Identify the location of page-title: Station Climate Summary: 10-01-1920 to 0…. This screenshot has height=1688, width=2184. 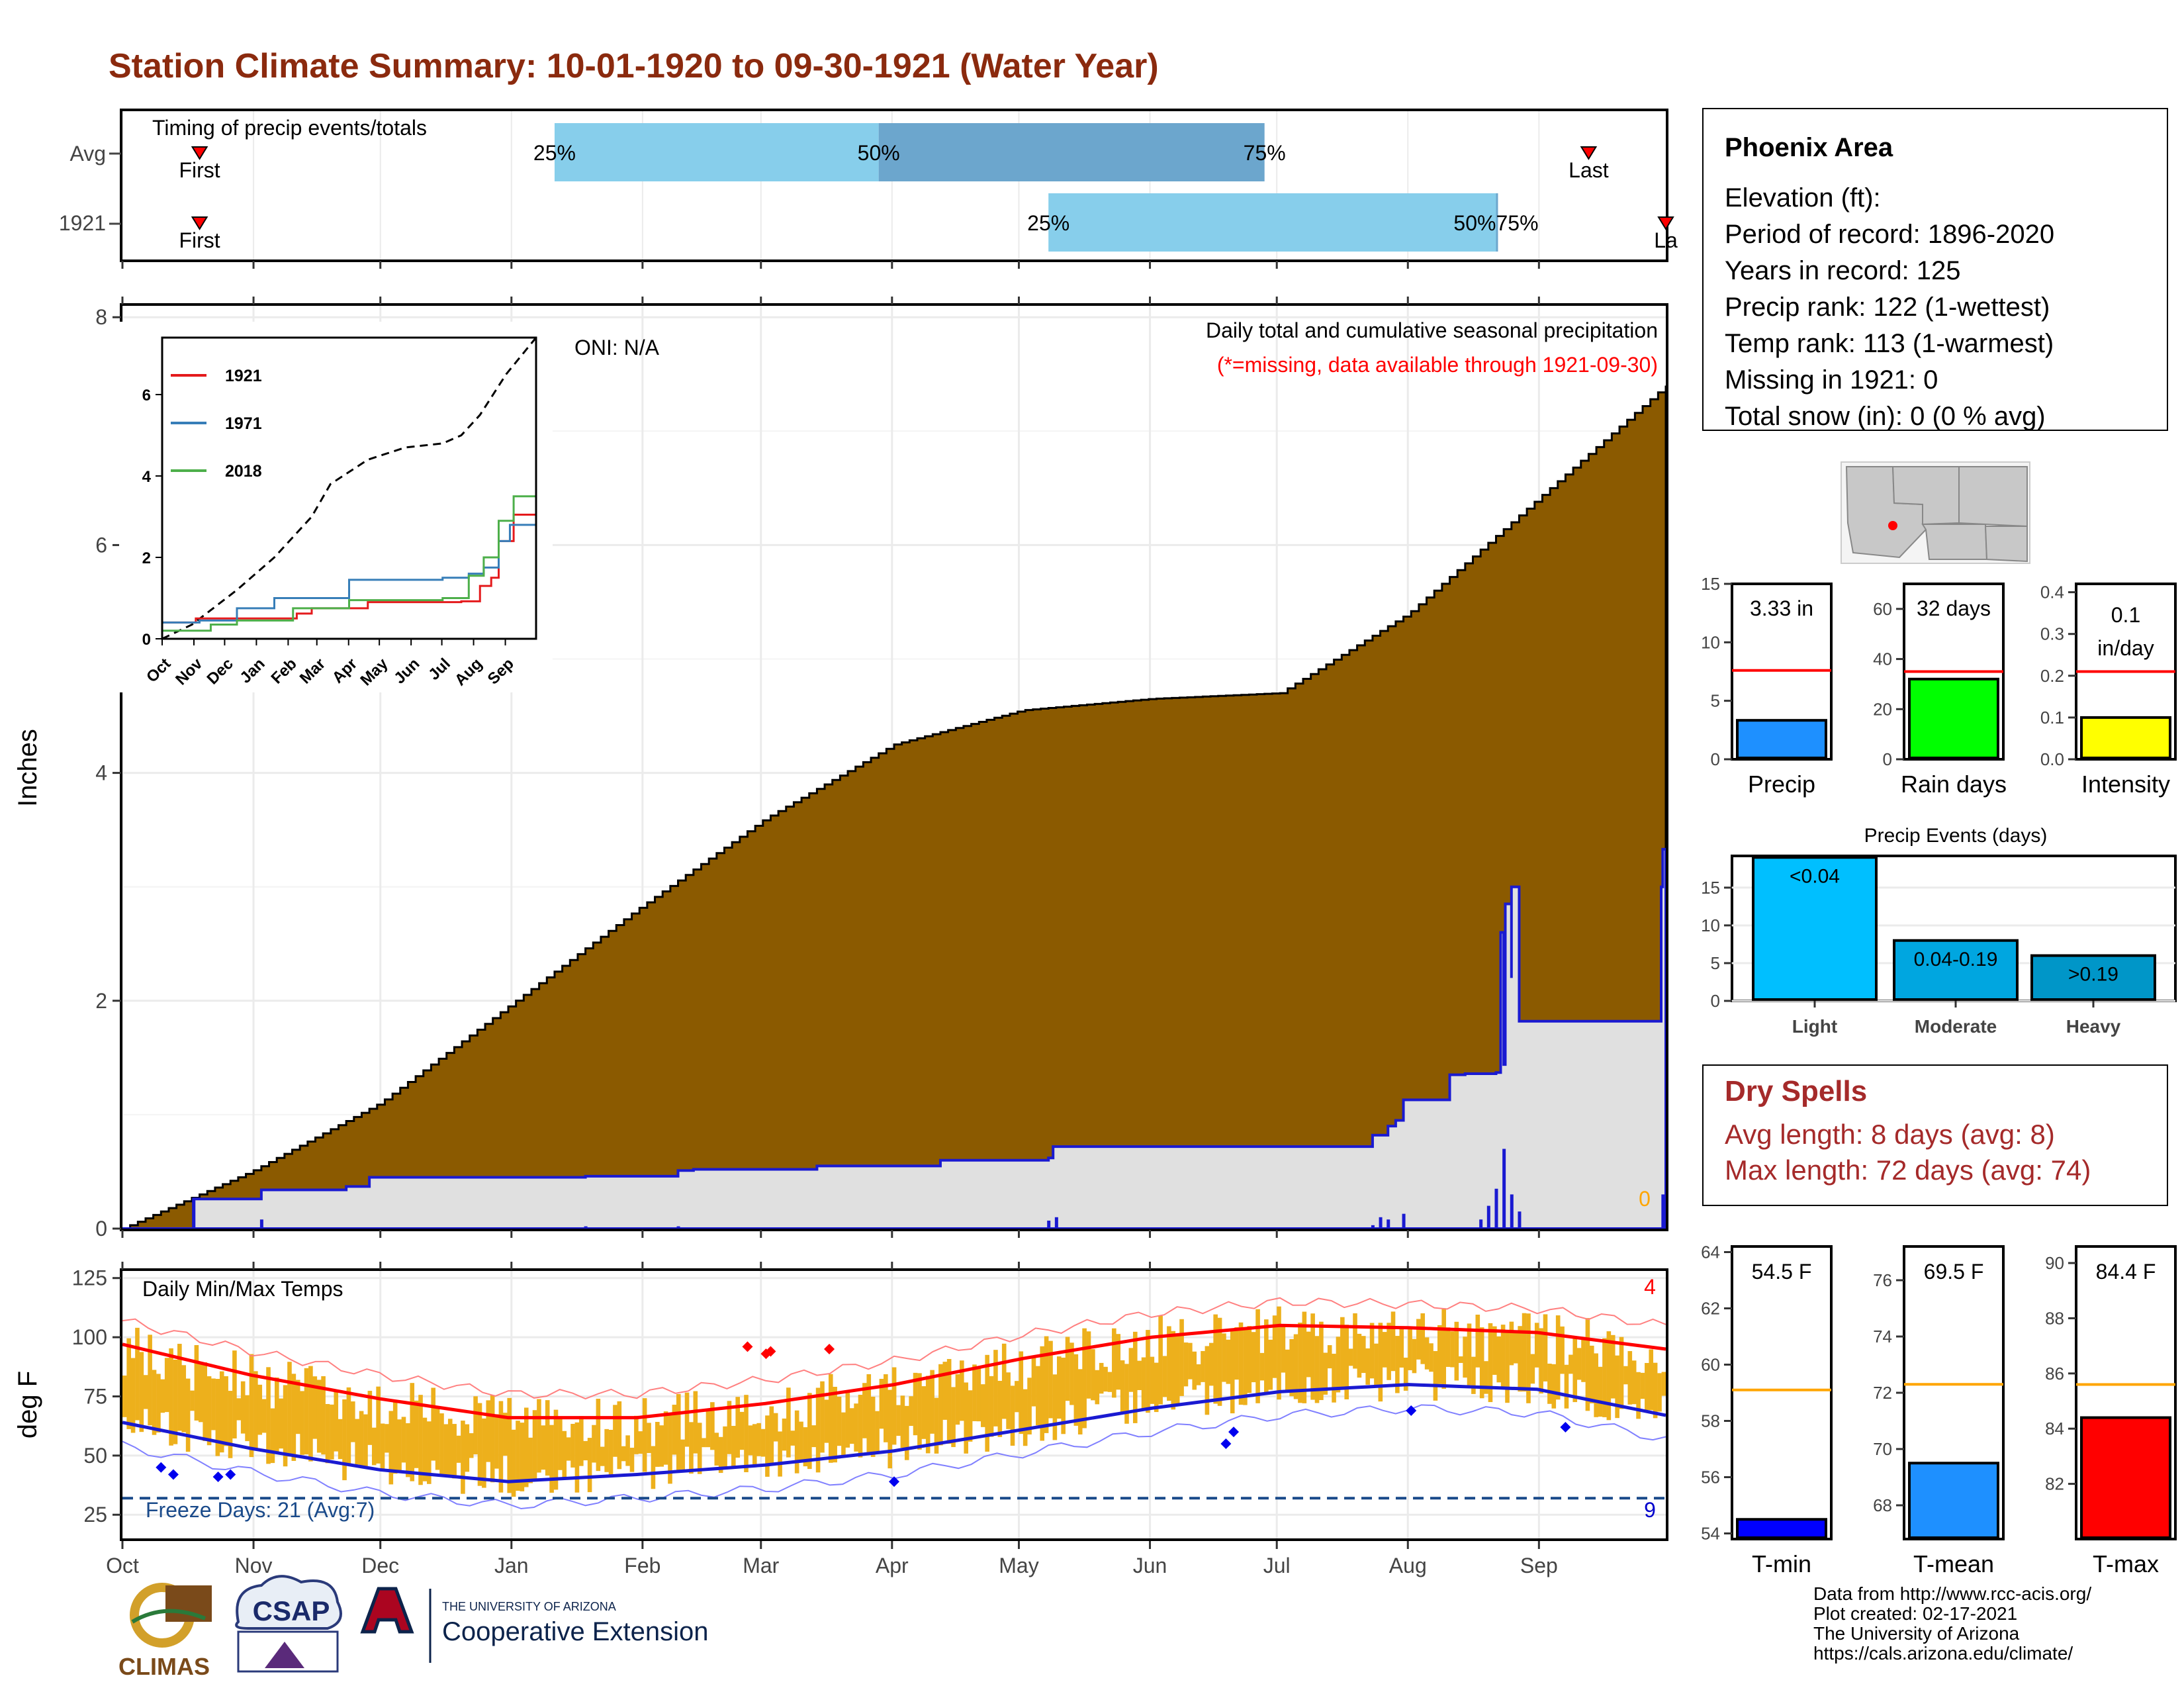
(634, 66).